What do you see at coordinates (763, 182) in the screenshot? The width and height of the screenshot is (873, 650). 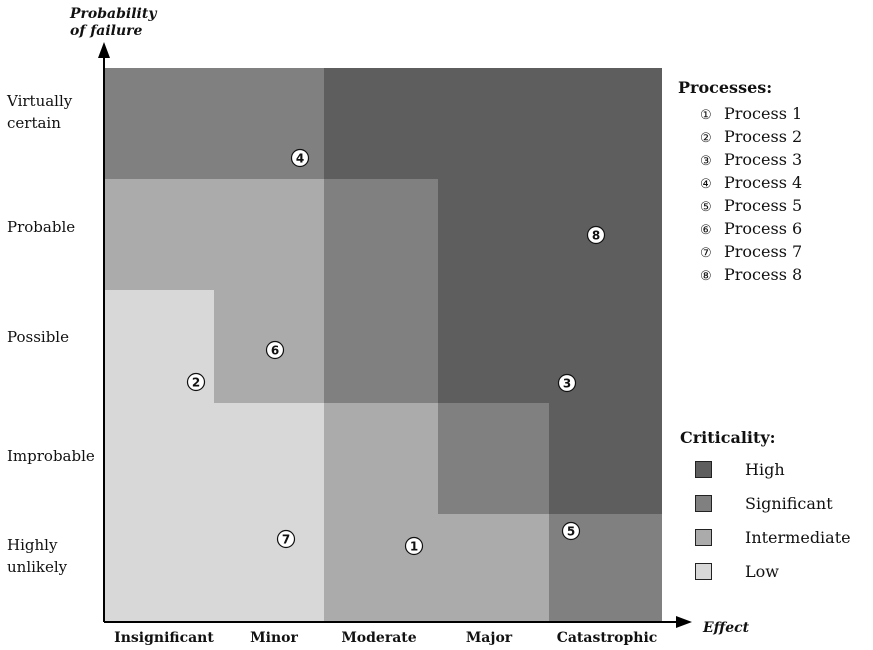 I see `process-4-name: Process 4` at bounding box center [763, 182].